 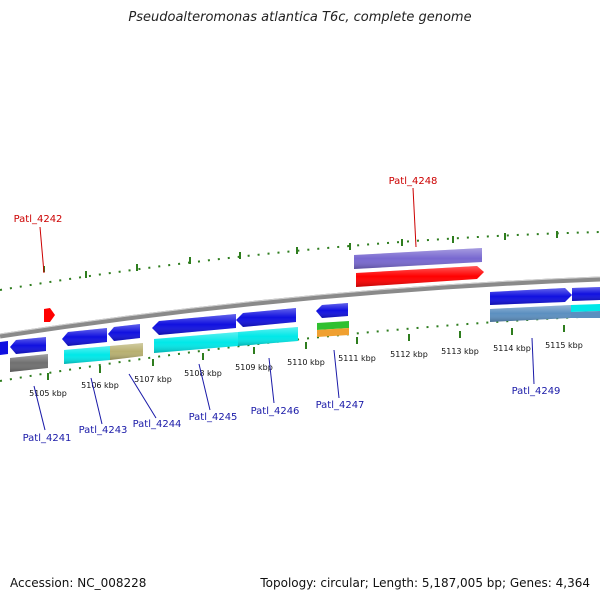 What do you see at coordinates (157, 424) in the screenshot?
I see `gene-label-patl-4244: Patl_4244` at bounding box center [157, 424].